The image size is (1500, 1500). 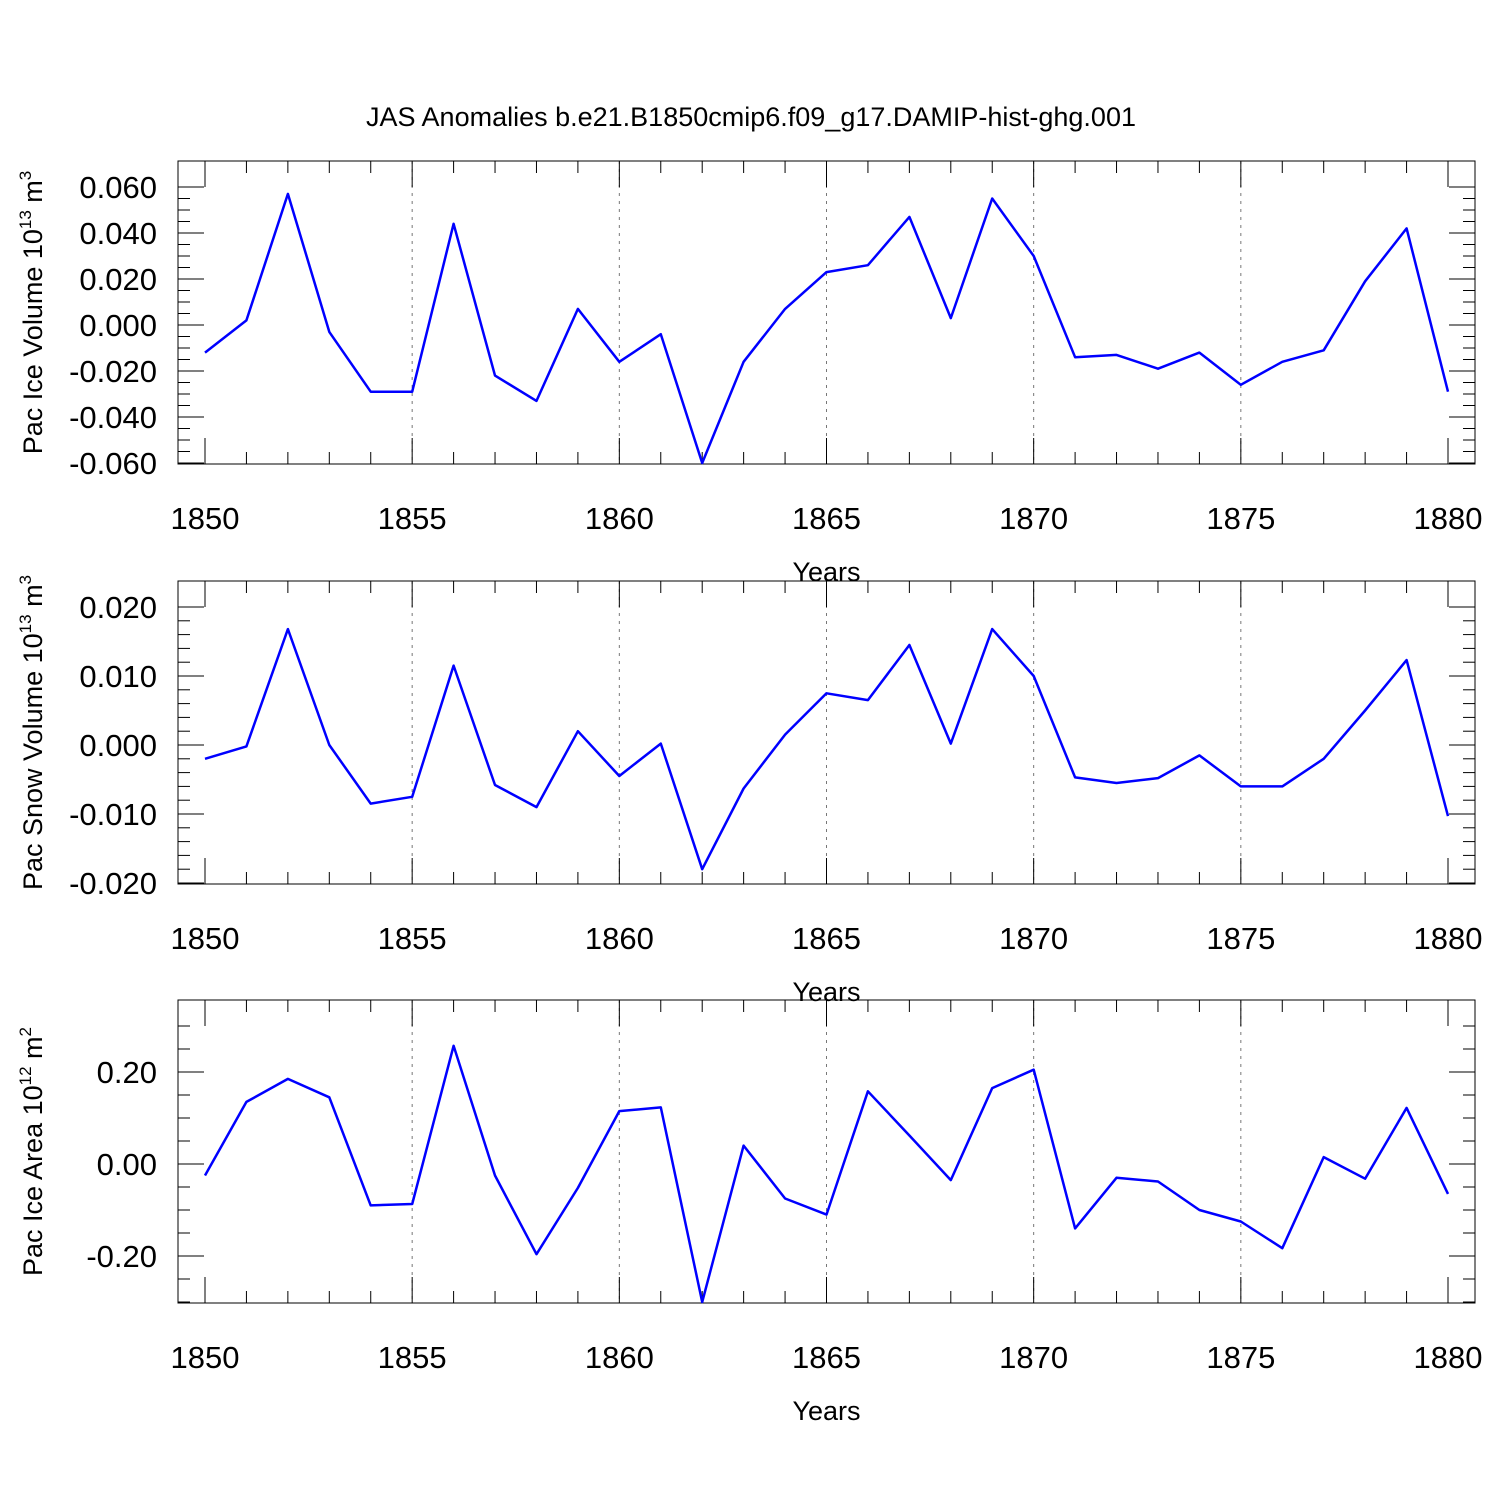 What do you see at coordinates (127, 1164) in the screenshot?
I see `y-tick-label: 0.00` at bounding box center [127, 1164].